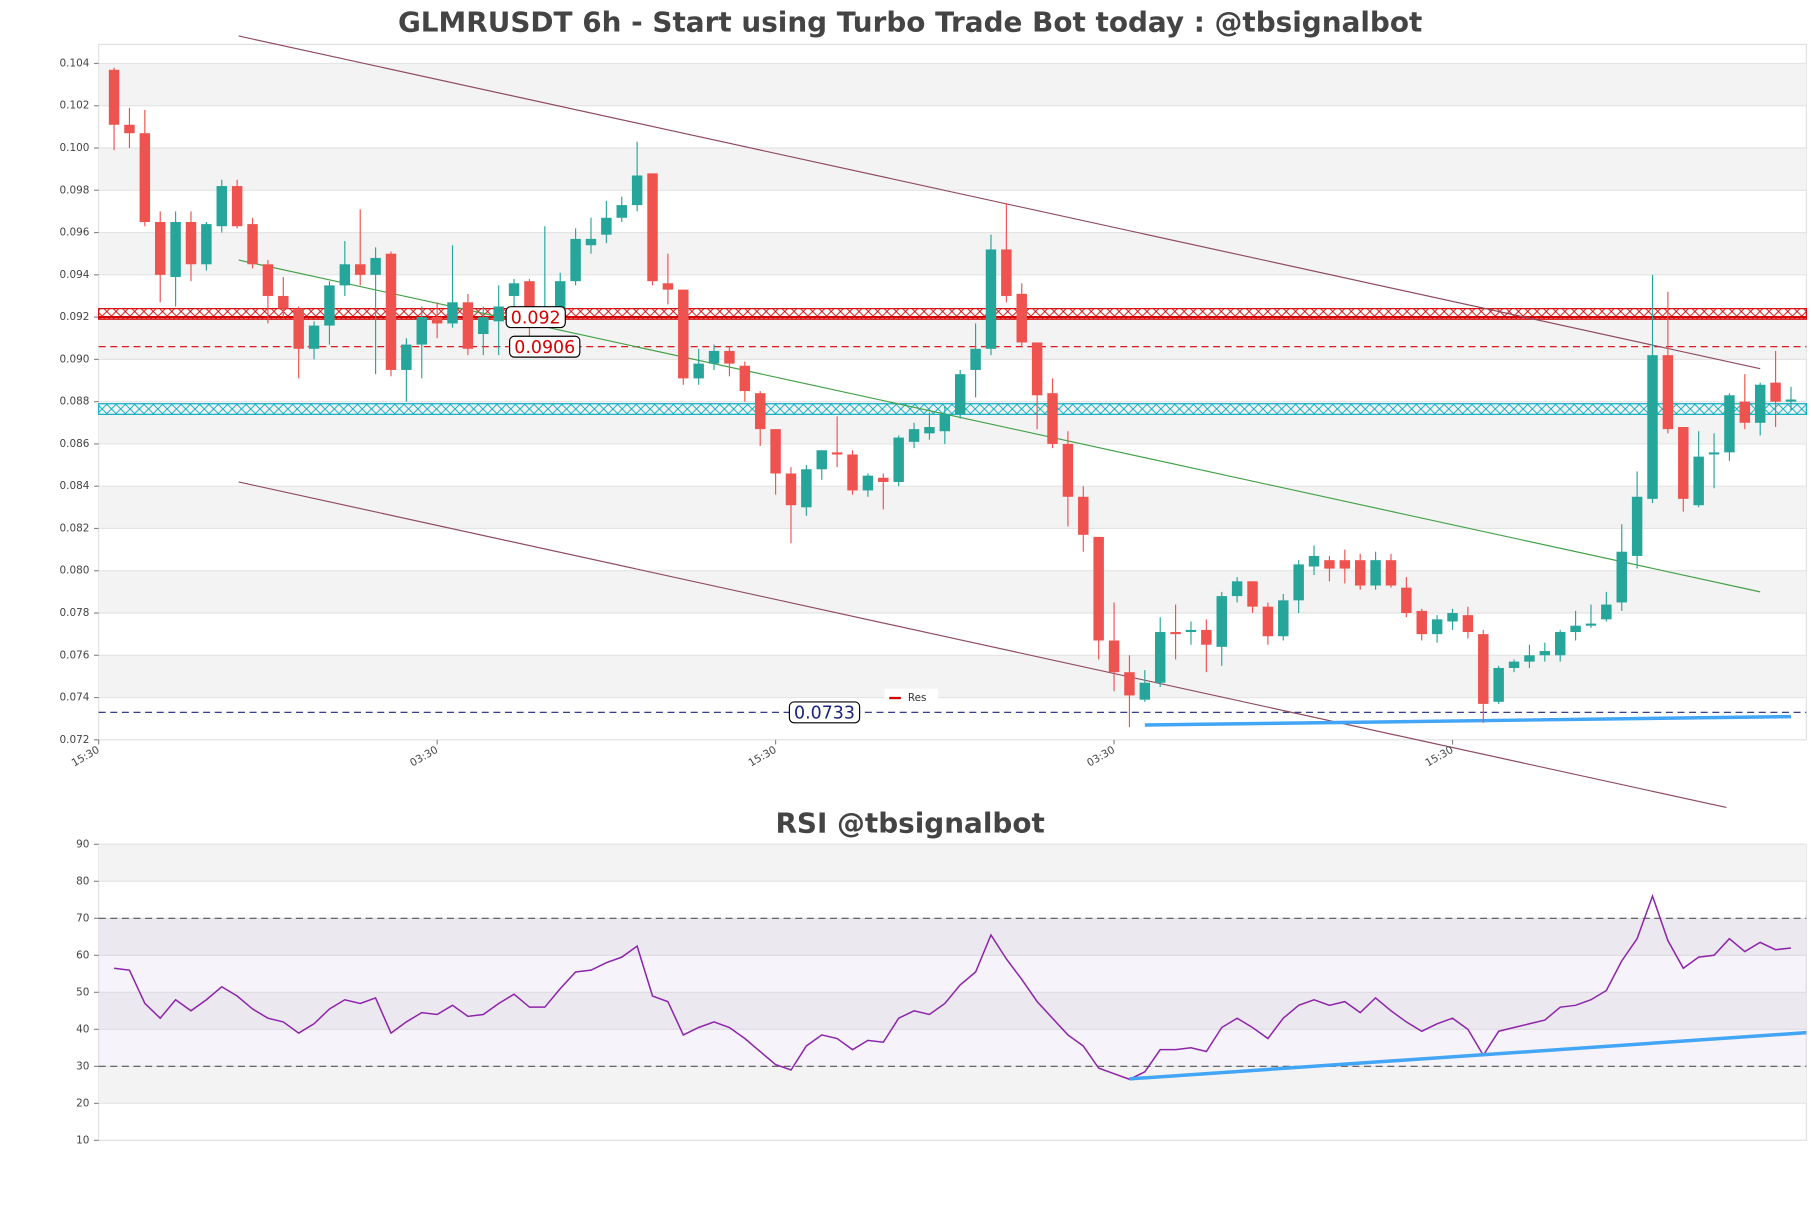  Describe the element at coordinates (911, 698) in the screenshot. I see `legend-box` at that location.